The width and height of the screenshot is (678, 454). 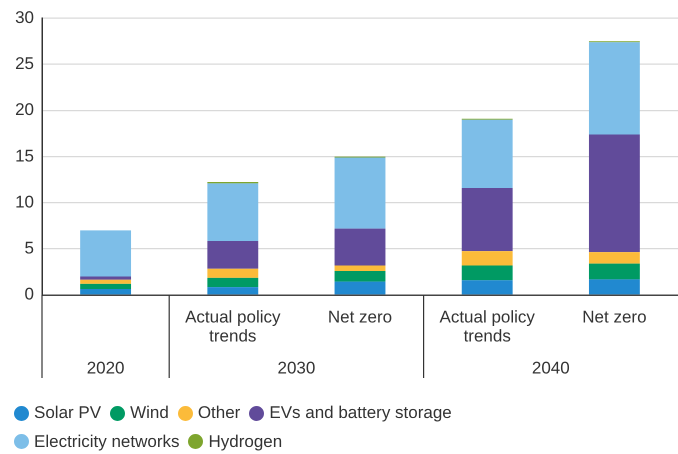 What do you see at coordinates (24, 202) in the screenshot?
I see `y-tick-label: 10` at bounding box center [24, 202].